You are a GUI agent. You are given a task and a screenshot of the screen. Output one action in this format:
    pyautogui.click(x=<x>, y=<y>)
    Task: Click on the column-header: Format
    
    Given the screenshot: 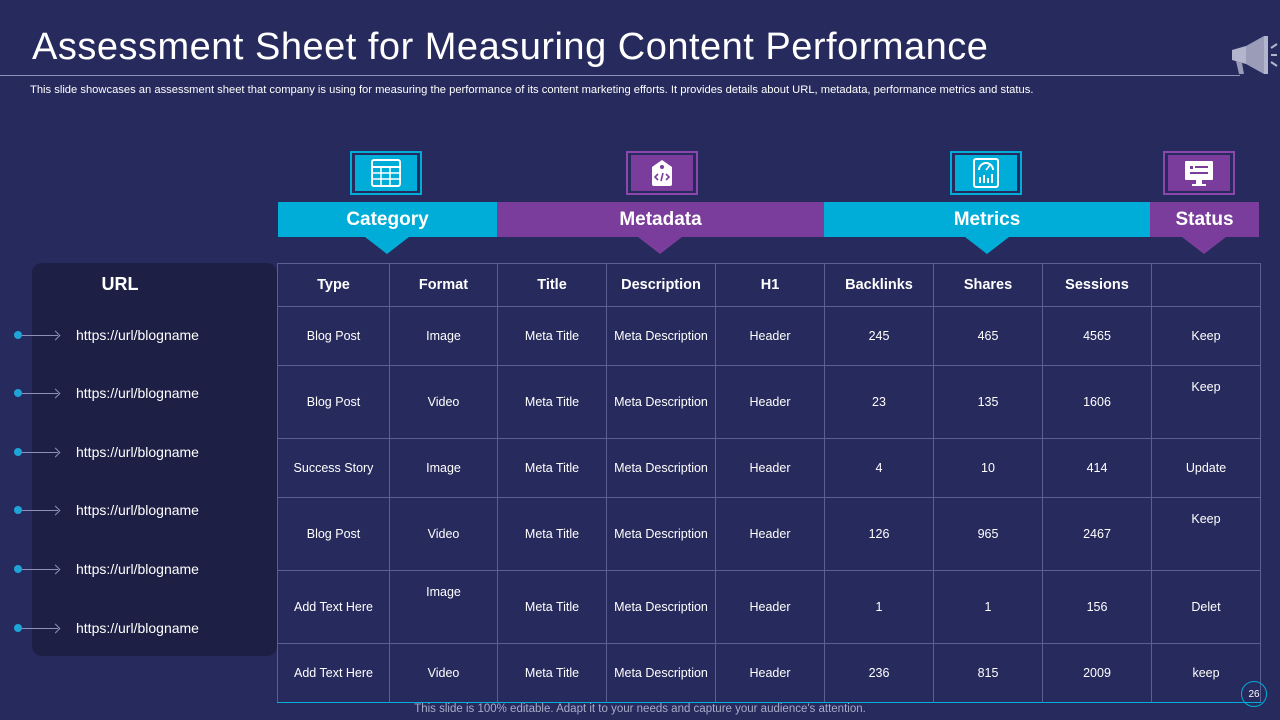 What is the action you would take?
    pyautogui.click(x=443, y=285)
    